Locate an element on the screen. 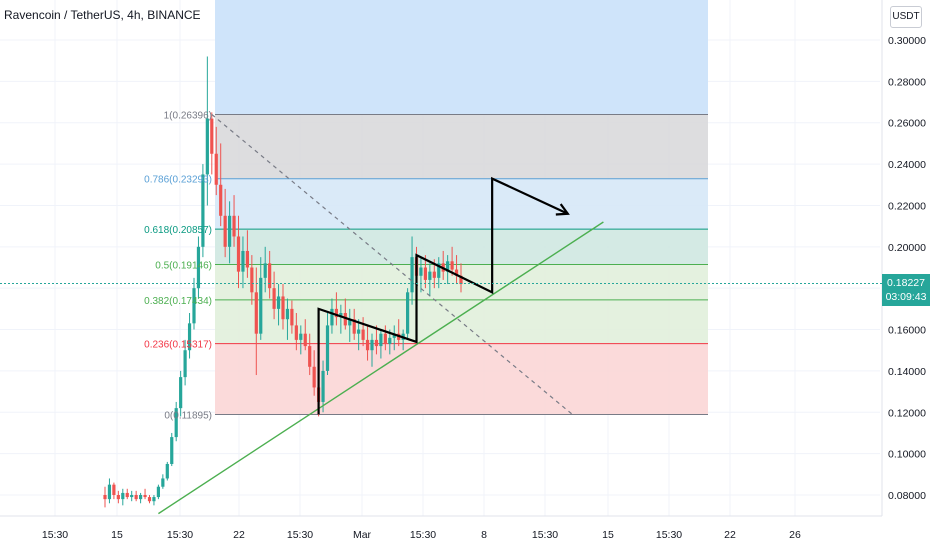 This screenshot has height=550, width=932. price-tick-label: 0.28000 is located at coordinates (907, 82).